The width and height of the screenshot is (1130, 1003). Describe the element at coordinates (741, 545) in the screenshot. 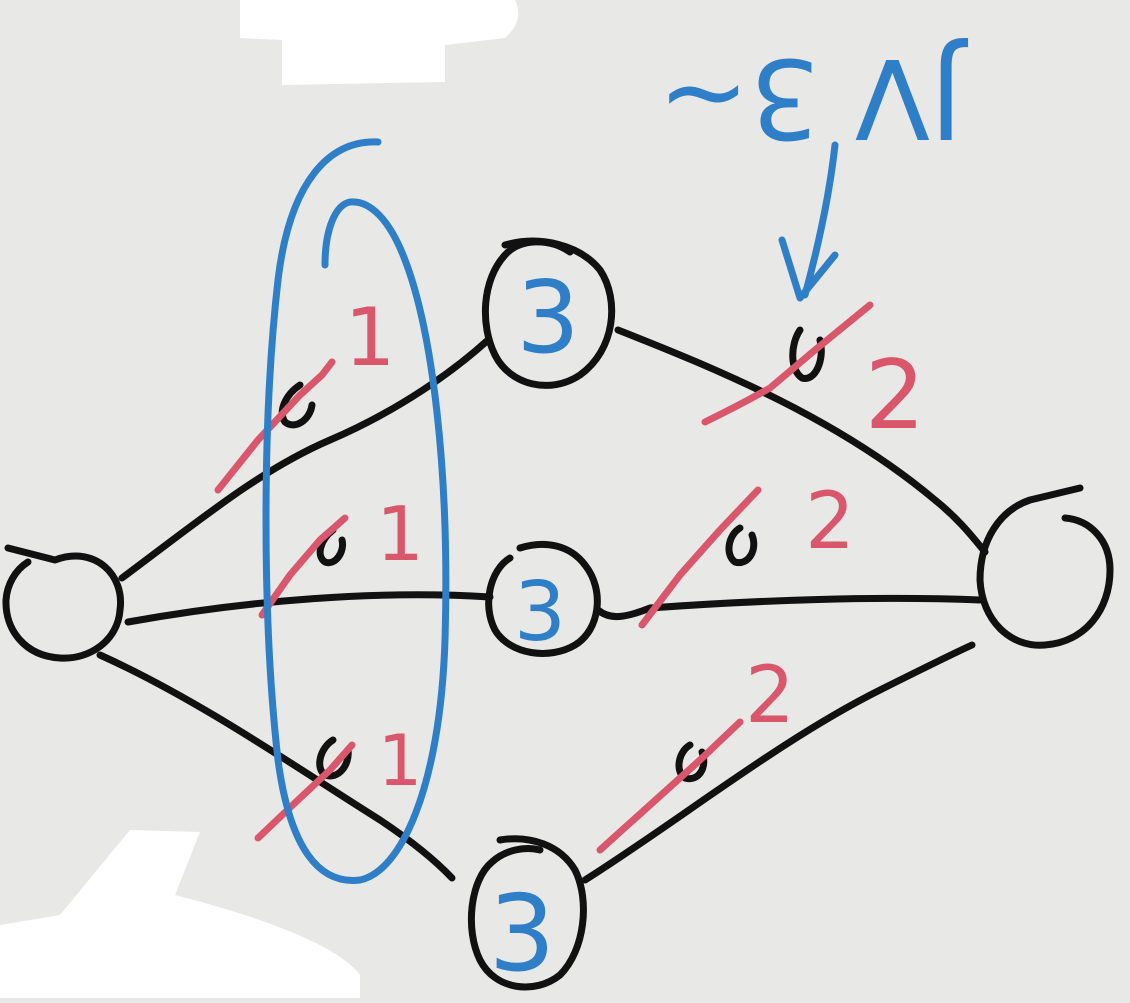

I see `flow-marker-right-middle` at that location.